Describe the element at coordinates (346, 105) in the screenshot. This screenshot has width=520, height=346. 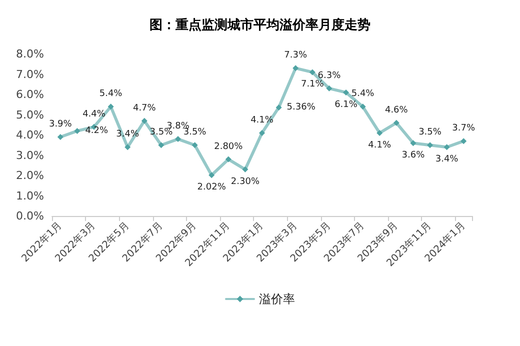
I see `data-label: 6.1%` at that location.